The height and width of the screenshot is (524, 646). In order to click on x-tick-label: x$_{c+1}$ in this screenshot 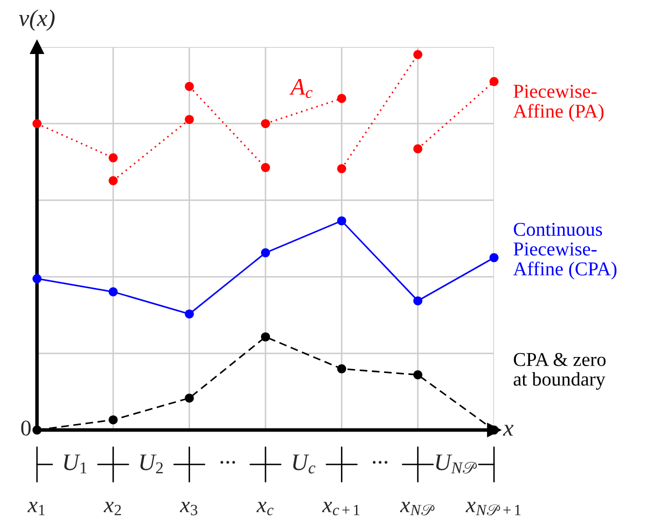, I will do `click(341, 509)`.